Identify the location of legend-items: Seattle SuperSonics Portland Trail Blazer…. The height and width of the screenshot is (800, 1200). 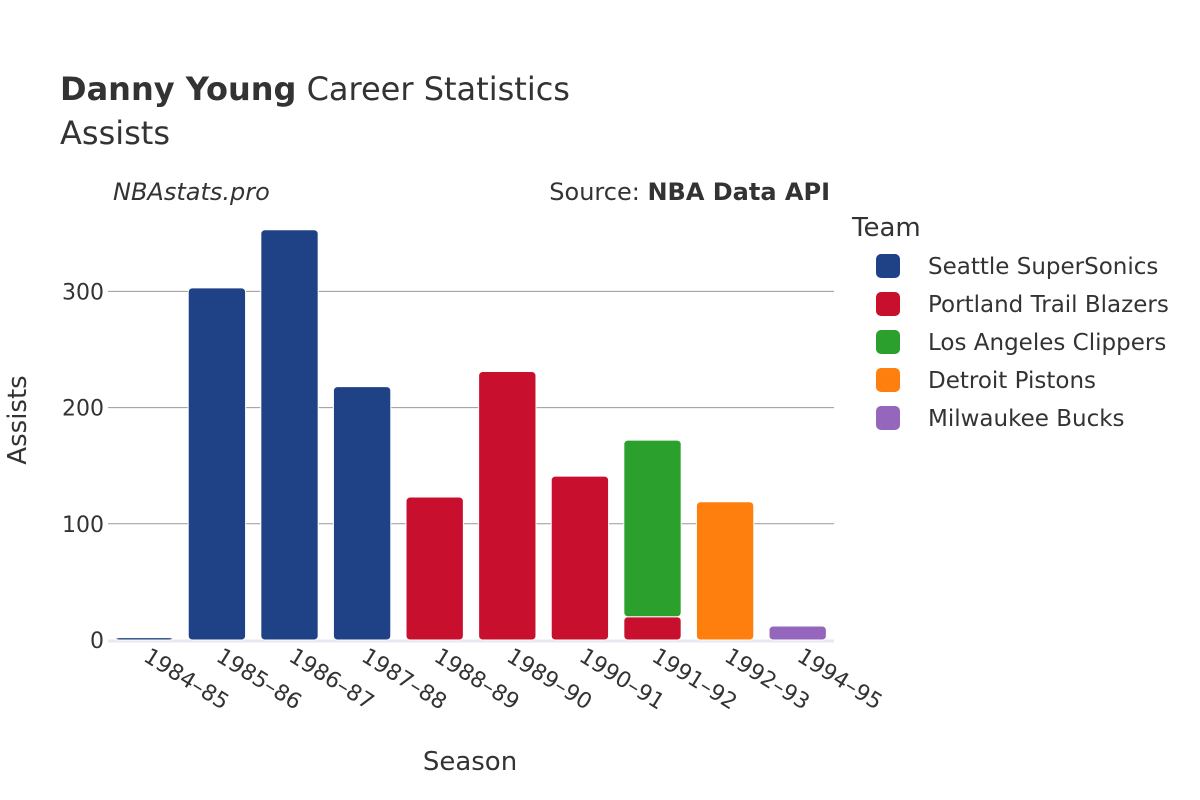
(1022, 343).